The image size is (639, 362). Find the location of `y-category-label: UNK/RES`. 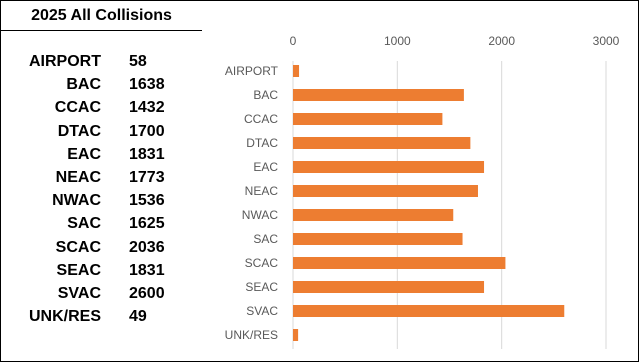

y-category-label: UNK/RES is located at coordinates (251, 335).